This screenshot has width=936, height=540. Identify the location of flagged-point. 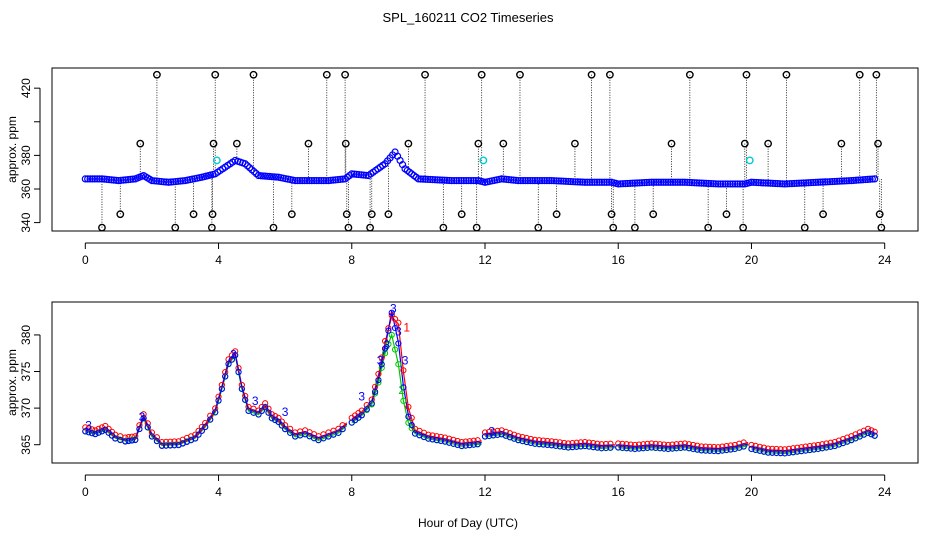
(216, 160).